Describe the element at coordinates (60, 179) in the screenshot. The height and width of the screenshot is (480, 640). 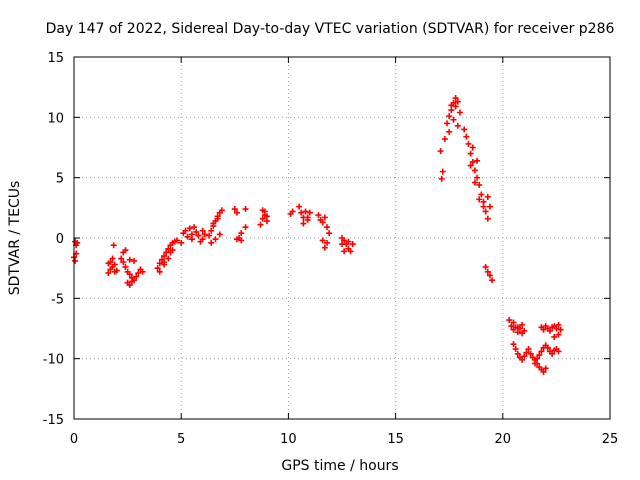
I see `y-tick-label: 5` at that location.